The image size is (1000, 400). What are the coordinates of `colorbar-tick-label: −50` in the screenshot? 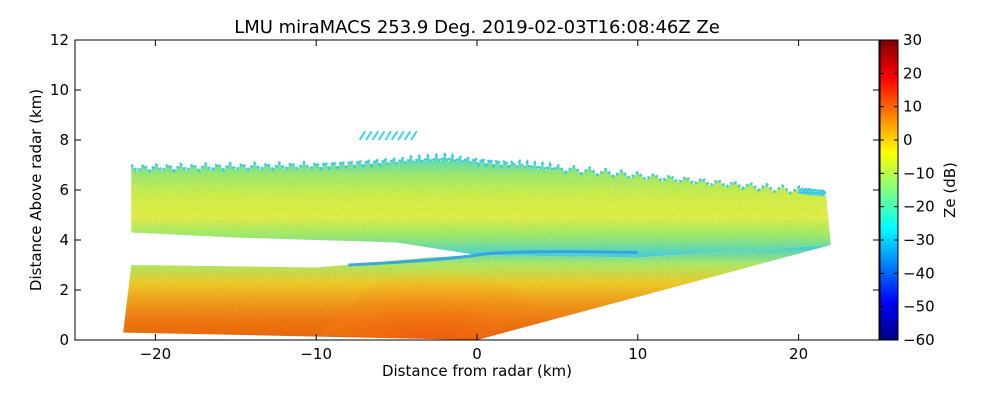 It's located at (919, 307).